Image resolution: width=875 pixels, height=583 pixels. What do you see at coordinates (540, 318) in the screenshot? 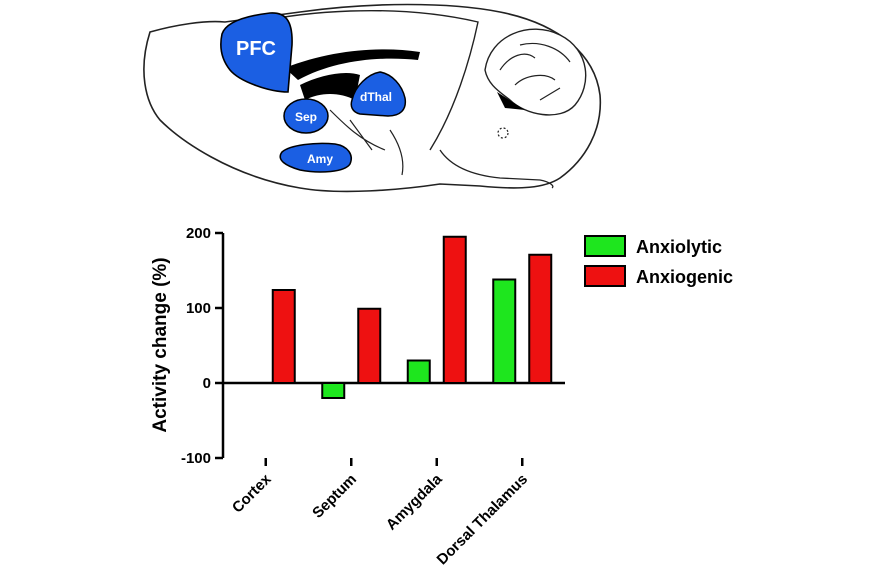
I see `bar-anxiogenic-dorsal-thalamus` at bounding box center [540, 318].